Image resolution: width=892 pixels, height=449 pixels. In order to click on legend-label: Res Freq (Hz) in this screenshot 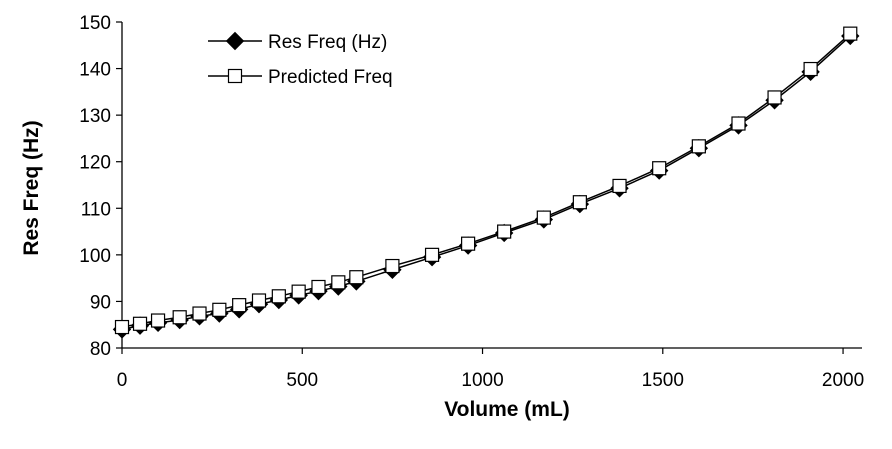, I will do `click(327, 42)`.